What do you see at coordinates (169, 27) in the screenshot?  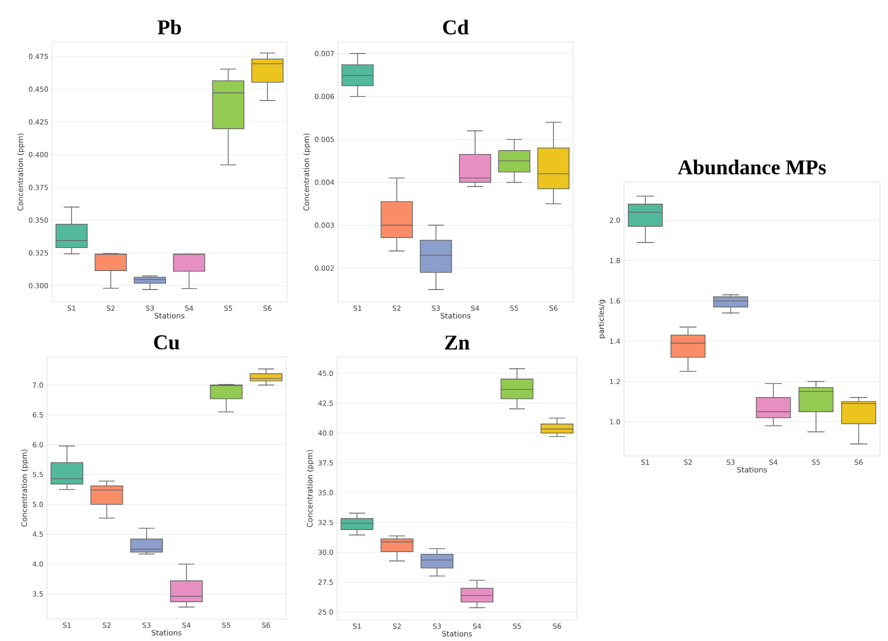 I see `chart-title: Pb` at bounding box center [169, 27].